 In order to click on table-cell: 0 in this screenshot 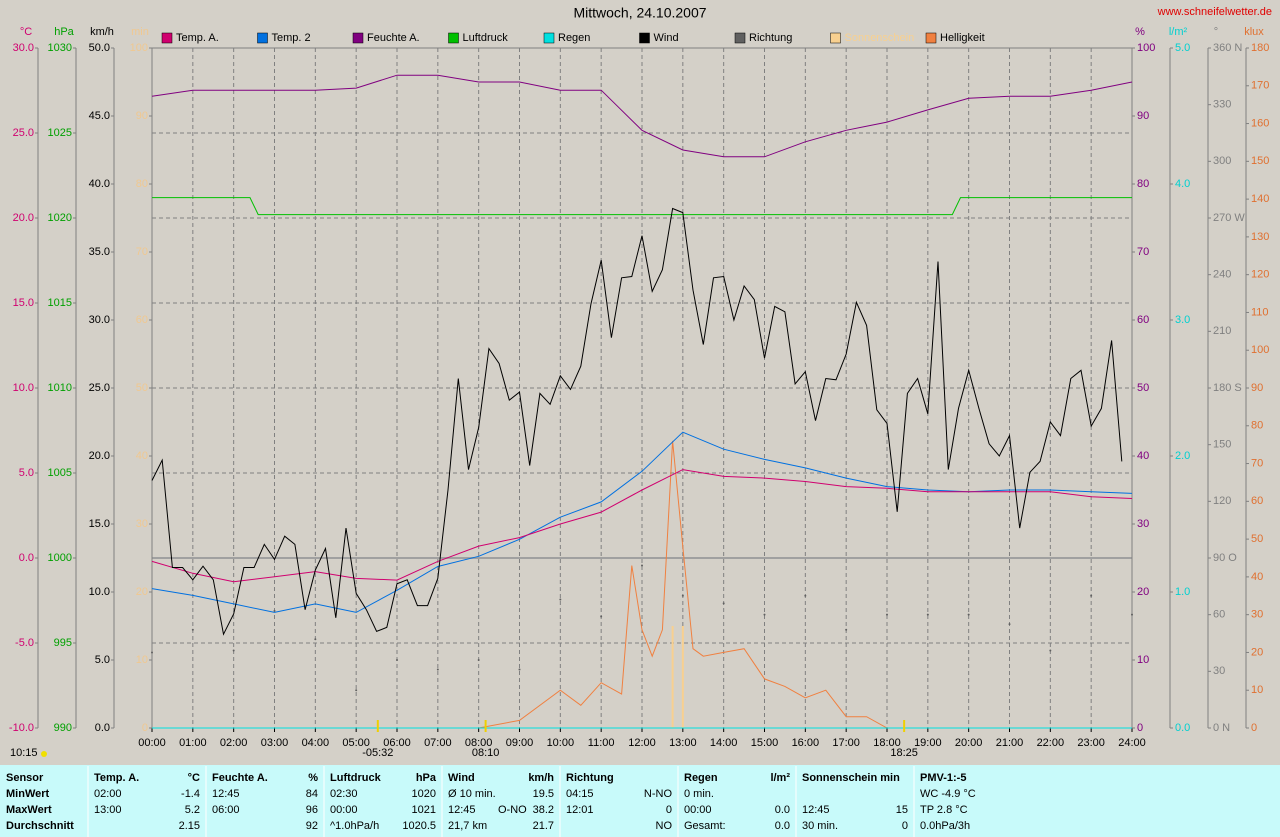, I will do `click(669, 810)`.